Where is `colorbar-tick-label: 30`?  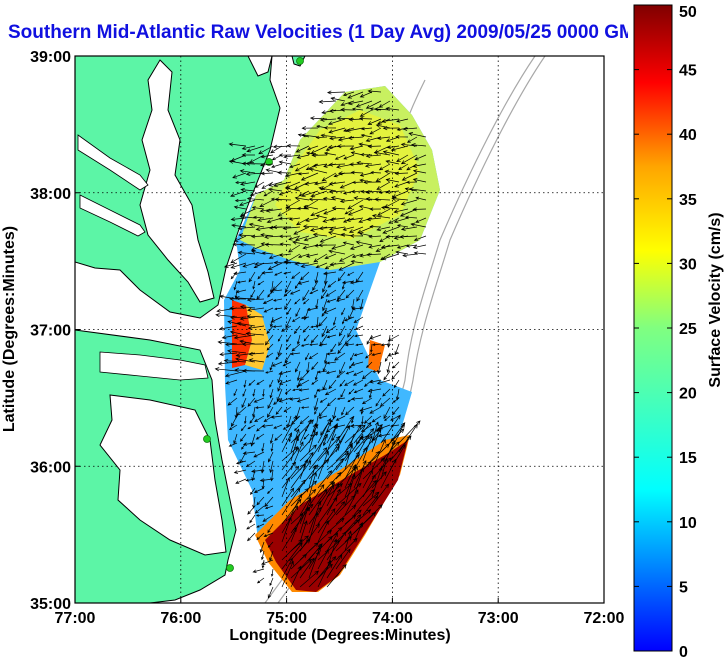 colorbar-tick-label: 30 is located at coordinates (688, 264).